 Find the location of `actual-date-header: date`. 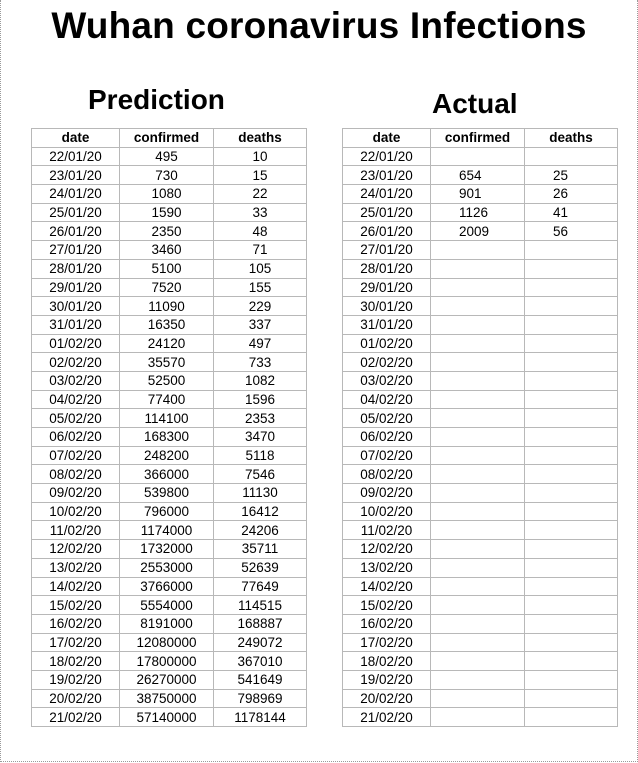

actual-date-header: date is located at coordinates (386, 138).